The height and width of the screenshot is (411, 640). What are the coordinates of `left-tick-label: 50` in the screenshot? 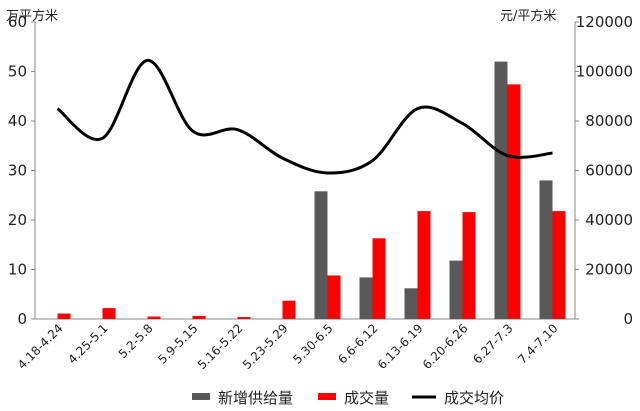 It's located at (17, 72).